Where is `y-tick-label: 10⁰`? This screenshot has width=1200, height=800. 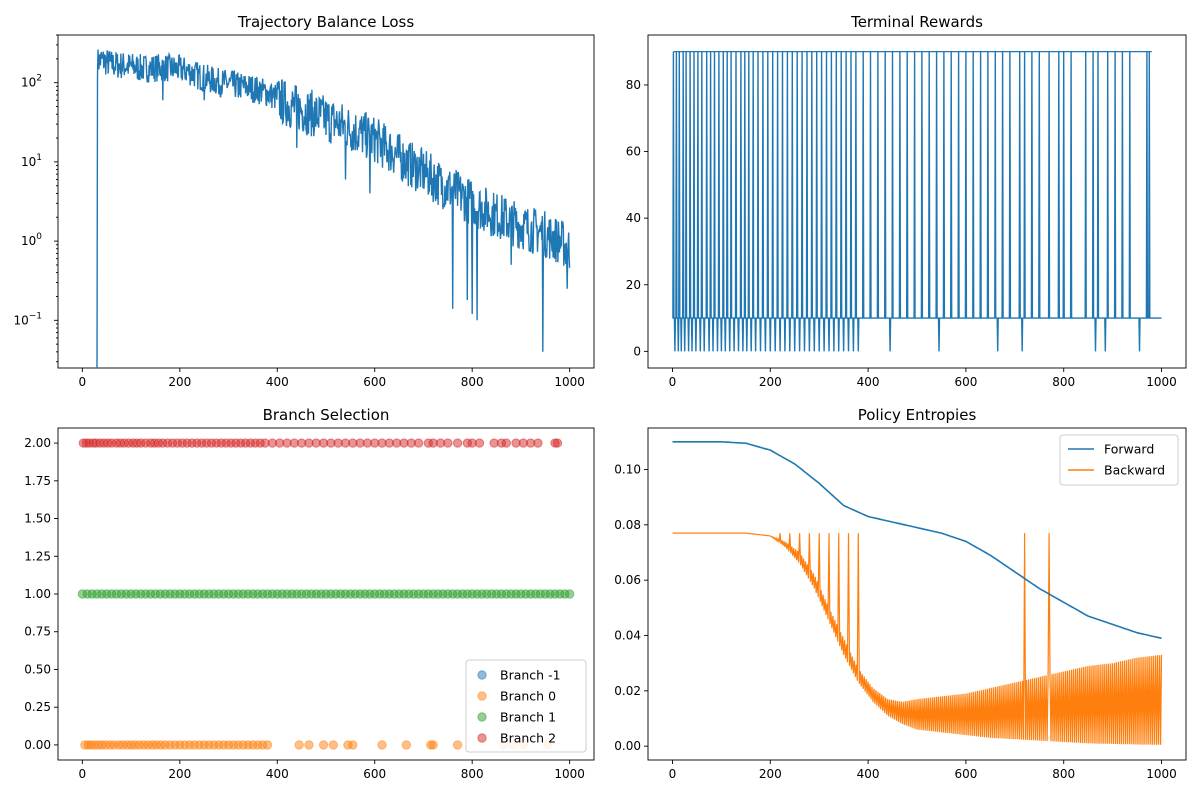
y-tick-label: 10⁰ is located at coordinates (31, 240).